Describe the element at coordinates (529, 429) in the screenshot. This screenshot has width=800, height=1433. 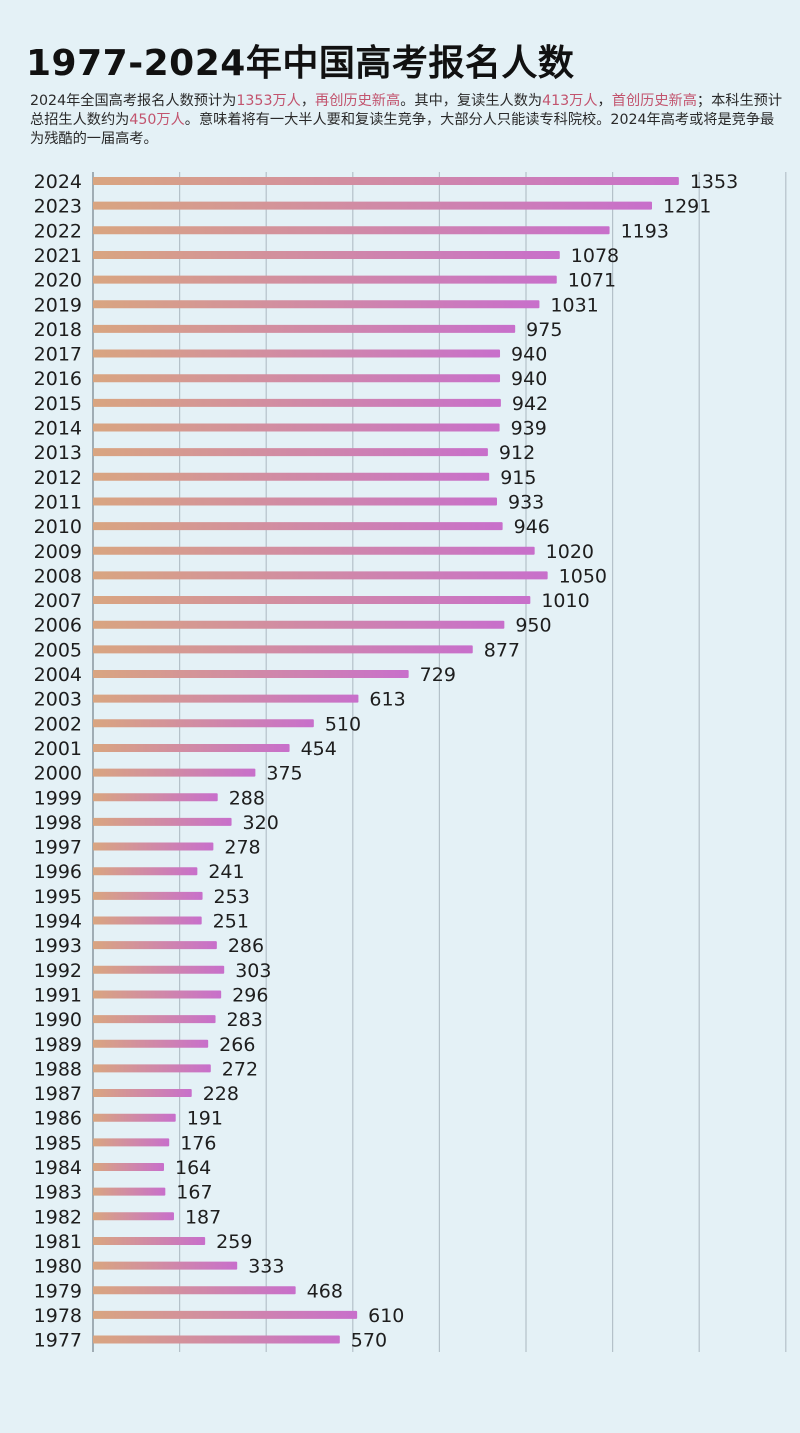
I see `bar-value-label: 939` at that location.